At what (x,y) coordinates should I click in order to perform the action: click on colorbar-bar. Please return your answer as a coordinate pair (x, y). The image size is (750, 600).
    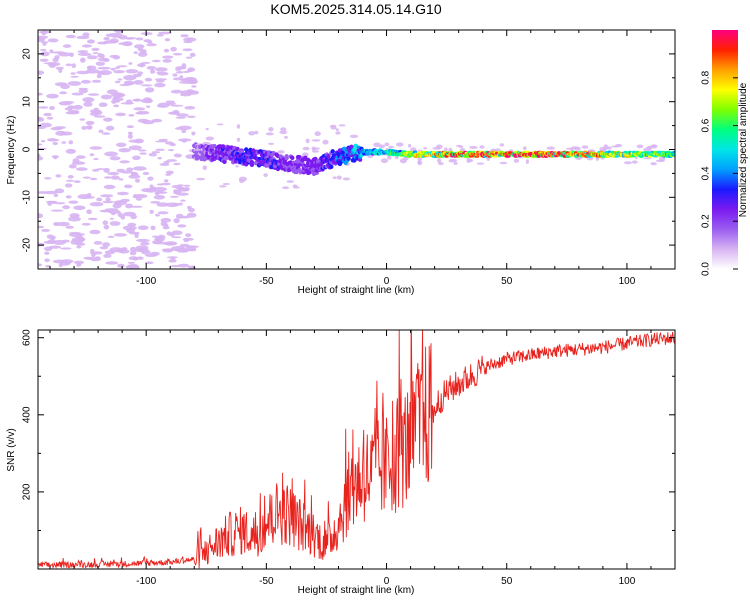
    Looking at the image, I should click on (725, 149).